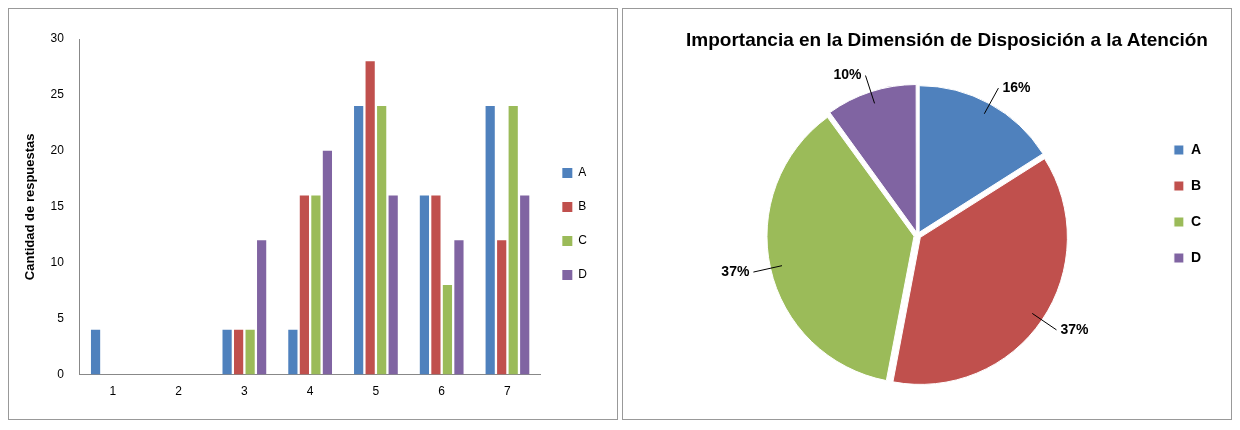  What do you see at coordinates (57, 206) in the screenshot?
I see `y-tick-label: 15` at bounding box center [57, 206].